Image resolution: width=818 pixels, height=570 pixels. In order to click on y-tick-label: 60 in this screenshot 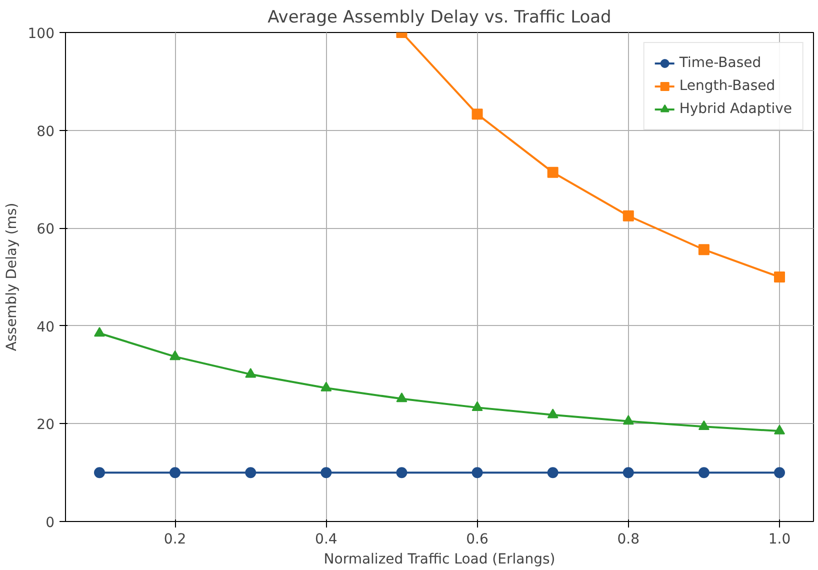, I will do `click(45, 230)`.